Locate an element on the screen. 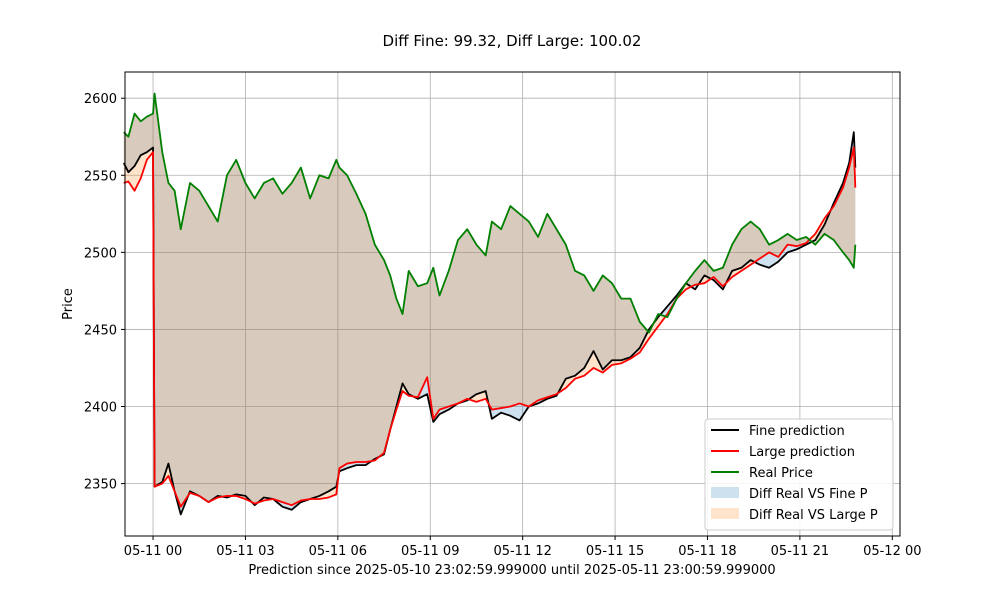  y-tick-label: 2400 is located at coordinates (100, 408).